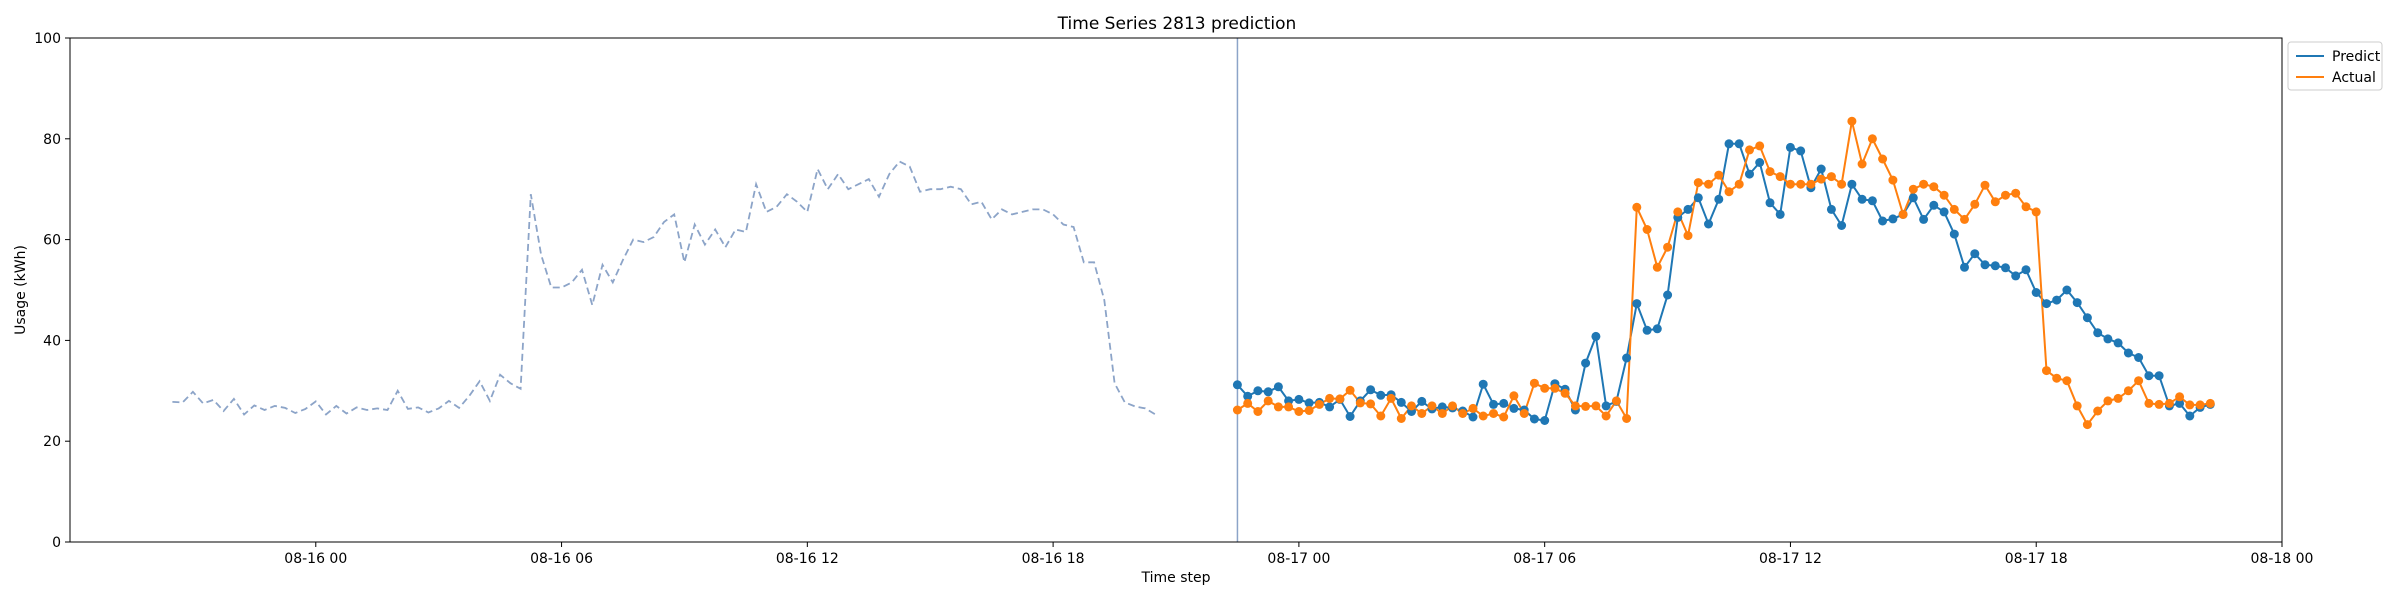  What do you see at coordinates (1053, 559) in the screenshot?
I see `x-tick-label: 08-16 18` at bounding box center [1053, 559].